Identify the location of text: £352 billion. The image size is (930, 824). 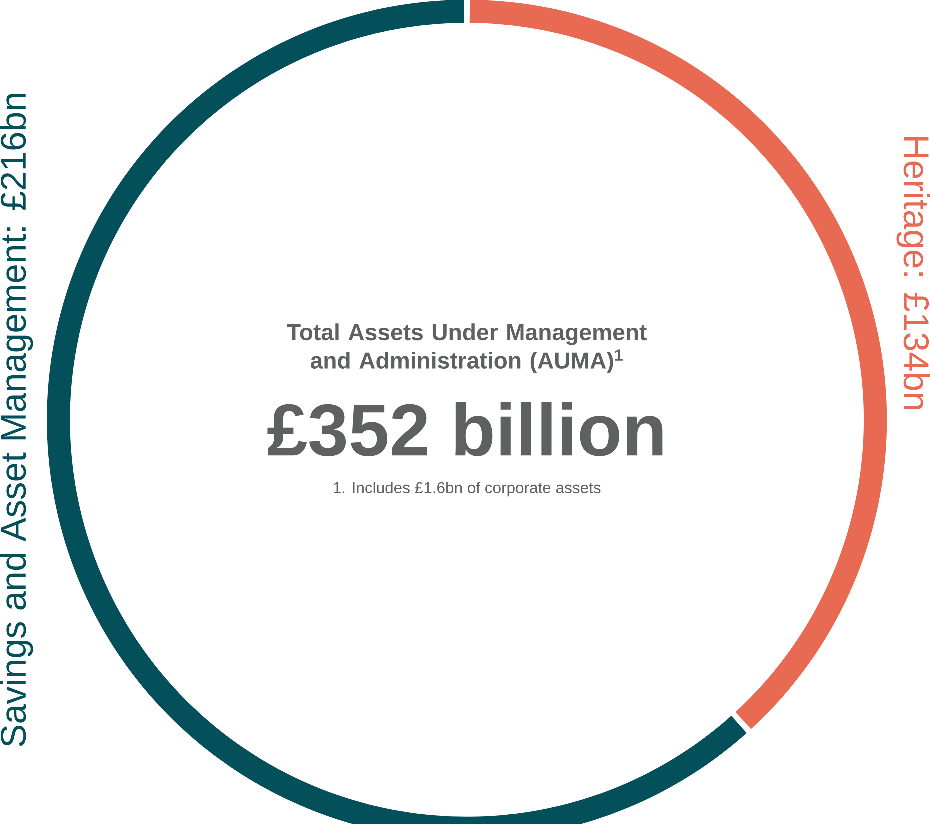
(465, 429).